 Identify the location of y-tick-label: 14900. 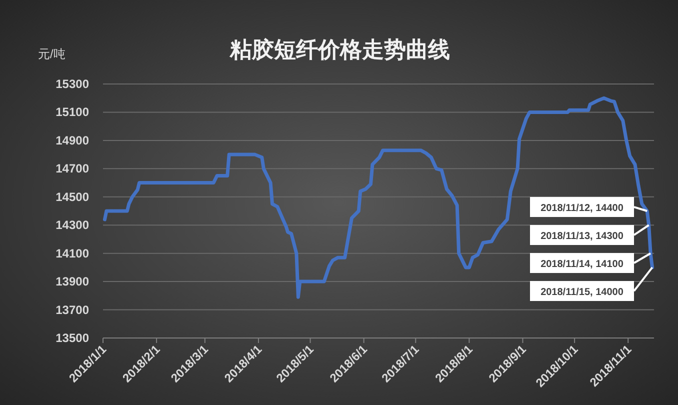
(73, 140).